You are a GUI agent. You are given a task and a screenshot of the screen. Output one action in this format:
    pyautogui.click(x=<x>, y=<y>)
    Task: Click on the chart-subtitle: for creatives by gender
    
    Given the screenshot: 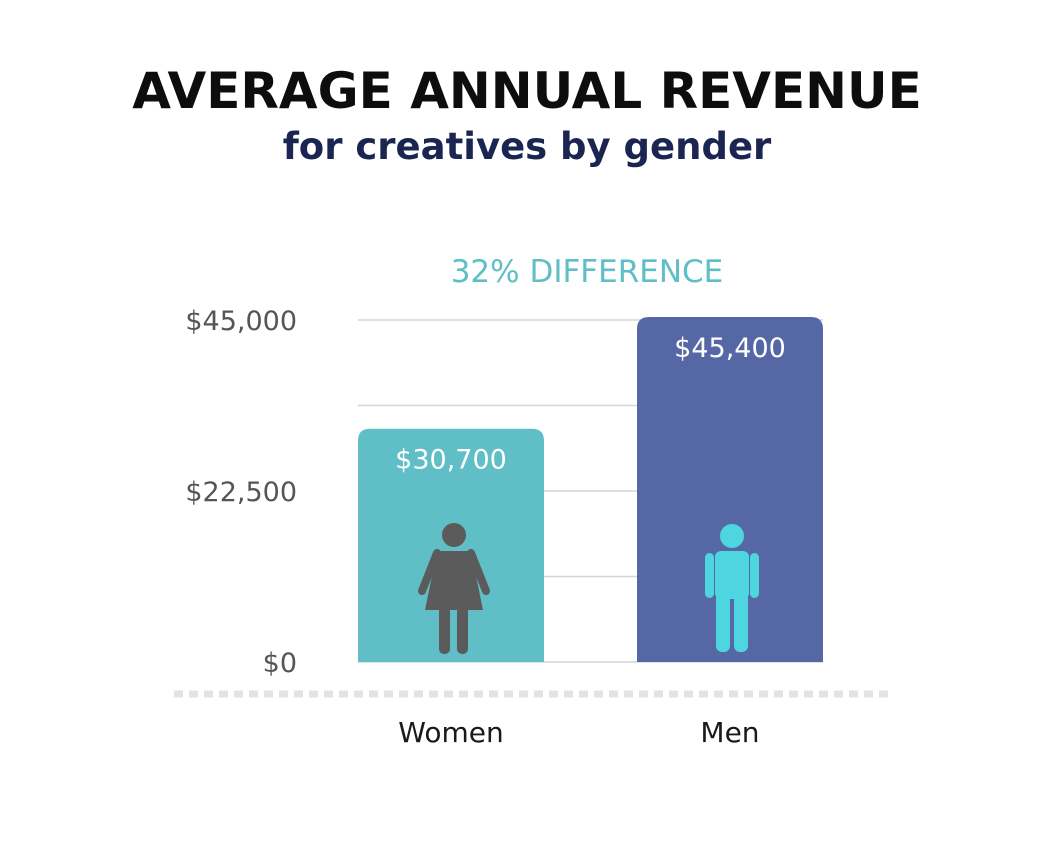 What is the action you would take?
    pyautogui.click(x=527, y=146)
    